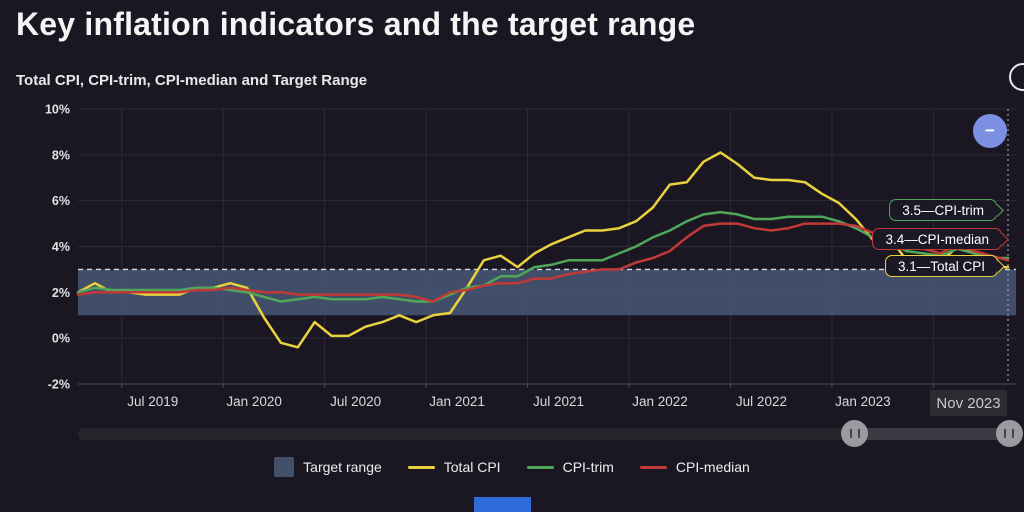 Image resolution: width=1024 pixels, height=512 pixels. What do you see at coordinates (588, 467) in the screenshot?
I see `legend-label: CPI-trim` at bounding box center [588, 467].